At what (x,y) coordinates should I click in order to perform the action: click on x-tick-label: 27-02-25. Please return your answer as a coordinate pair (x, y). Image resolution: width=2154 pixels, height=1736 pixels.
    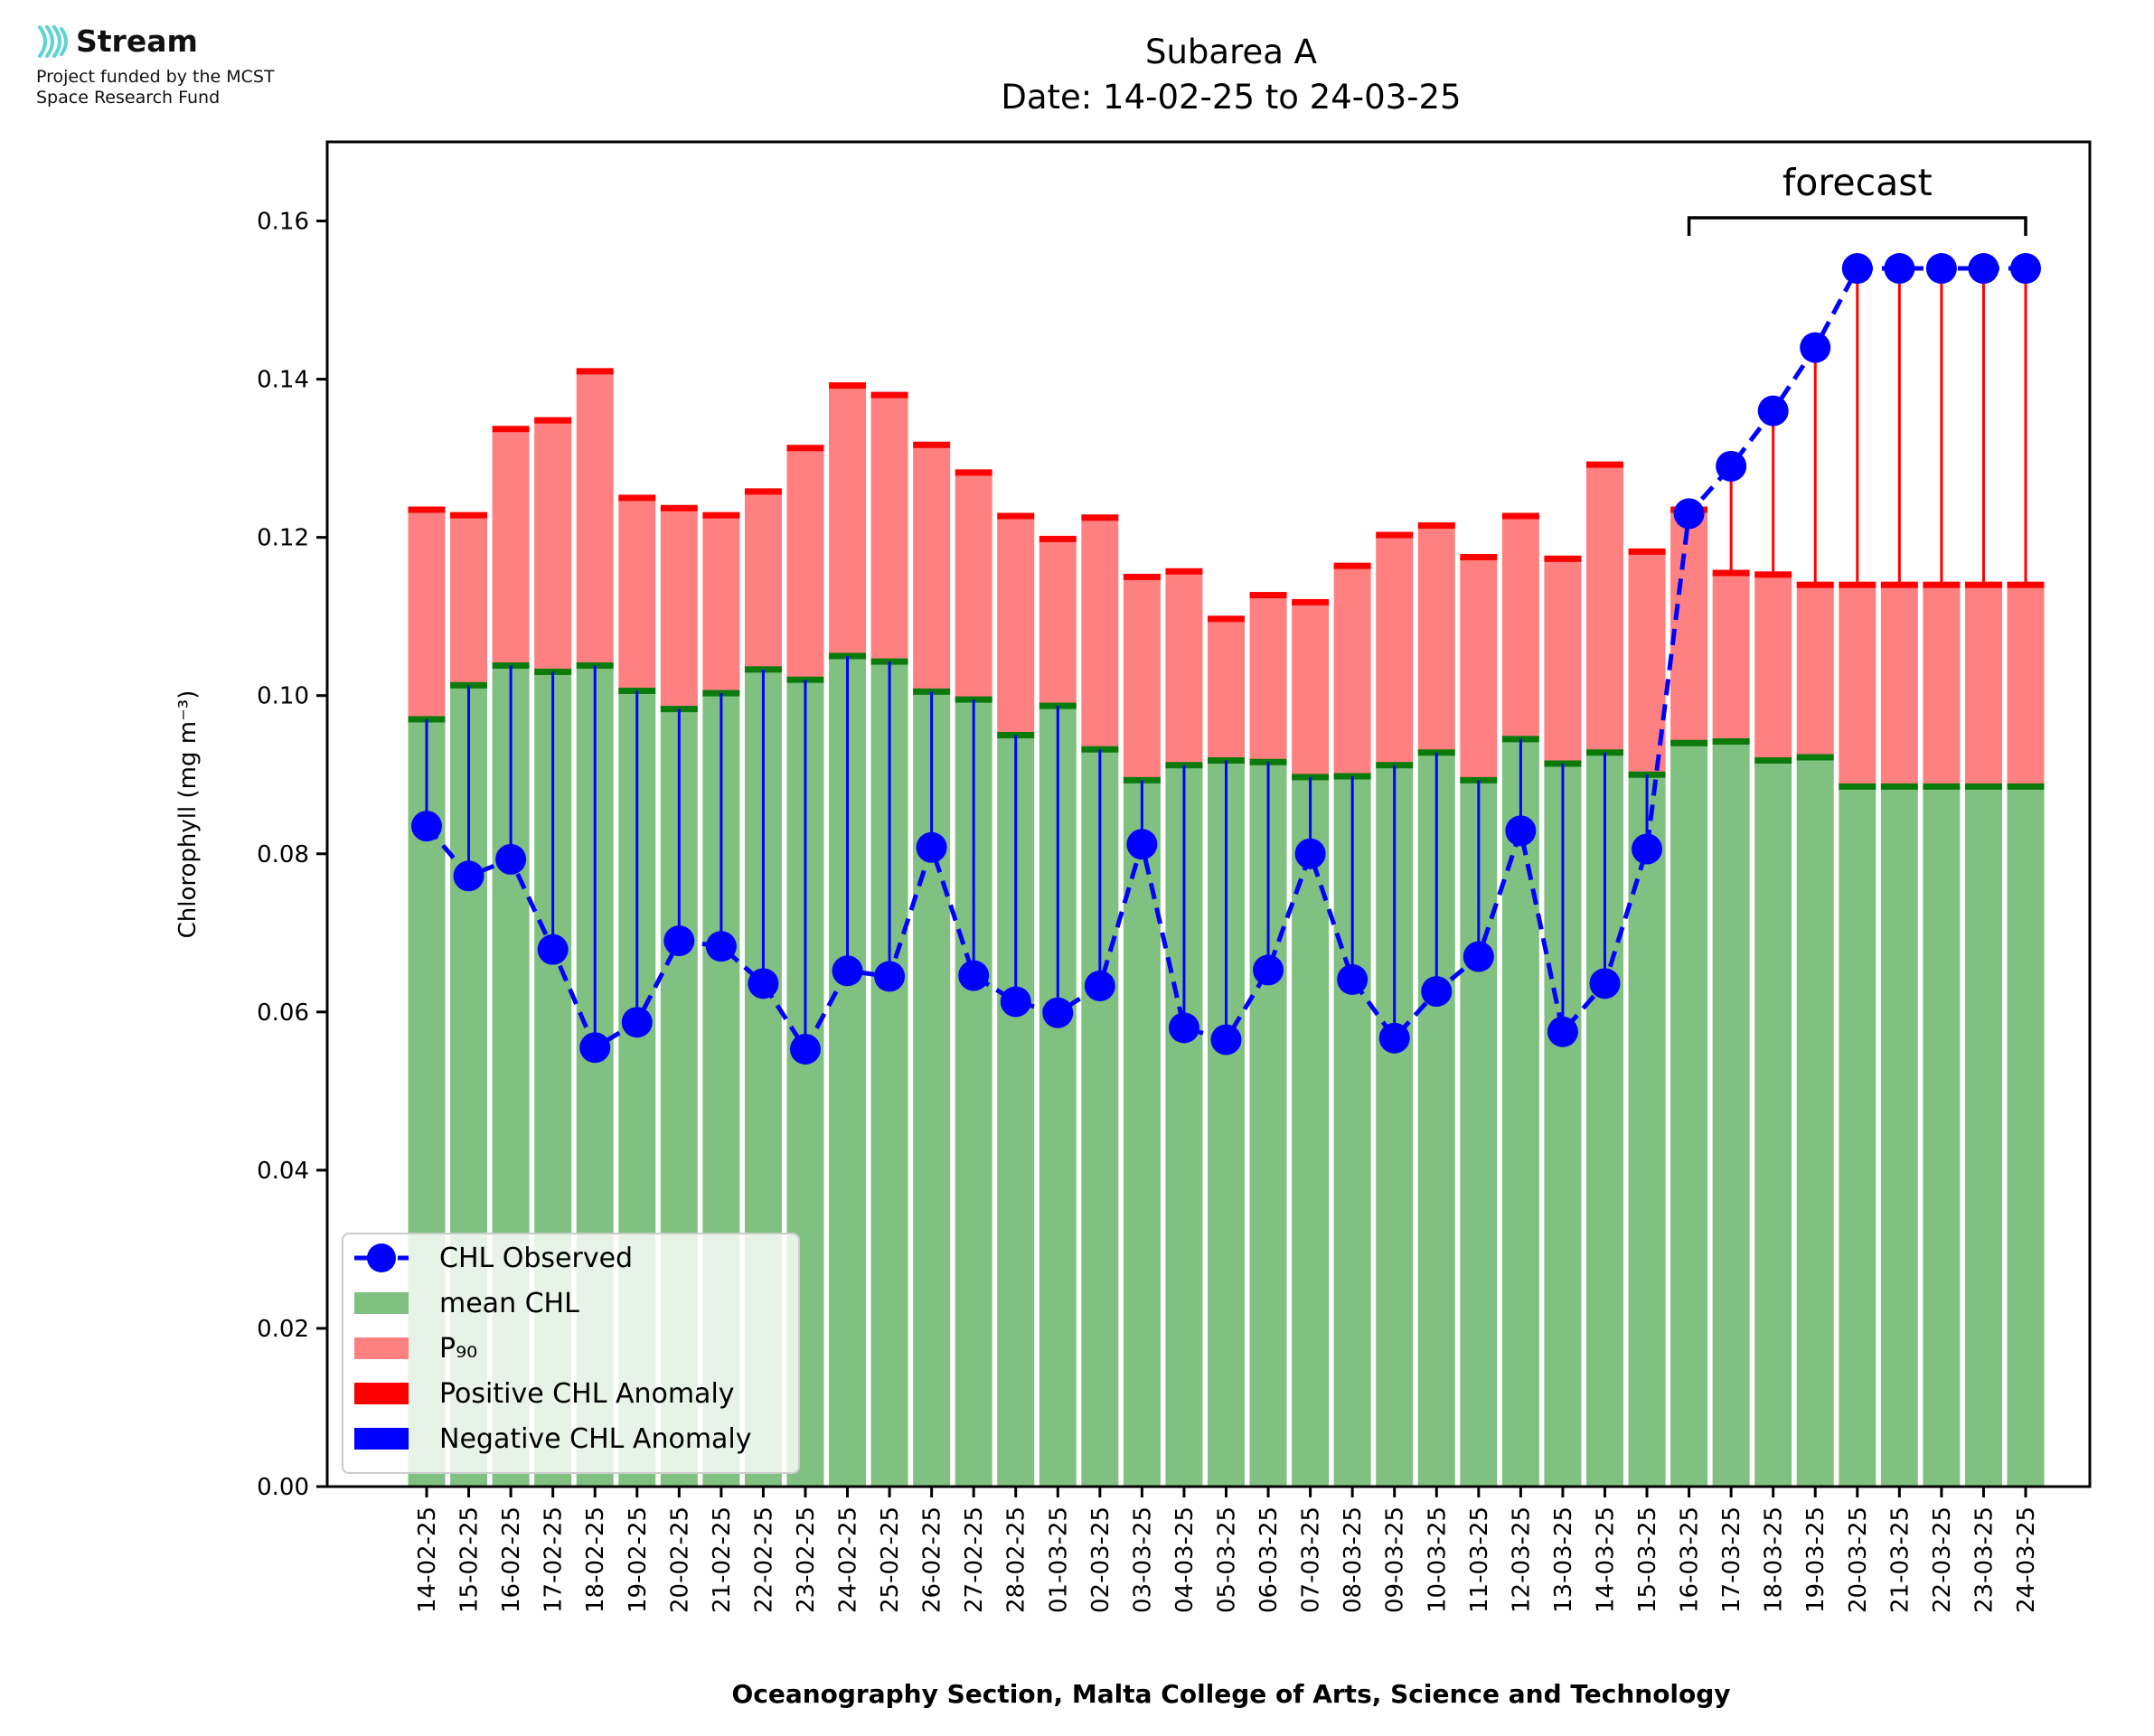
    Looking at the image, I should click on (974, 1560).